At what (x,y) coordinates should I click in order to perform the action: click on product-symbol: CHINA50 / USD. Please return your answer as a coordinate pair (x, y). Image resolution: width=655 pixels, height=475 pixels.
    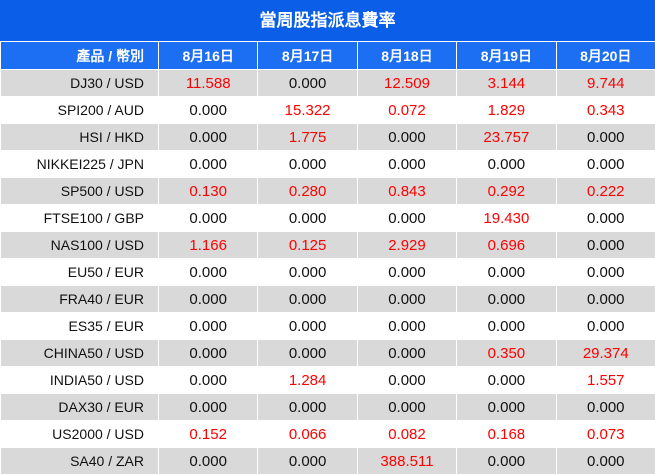
    Looking at the image, I should click on (80, 353).